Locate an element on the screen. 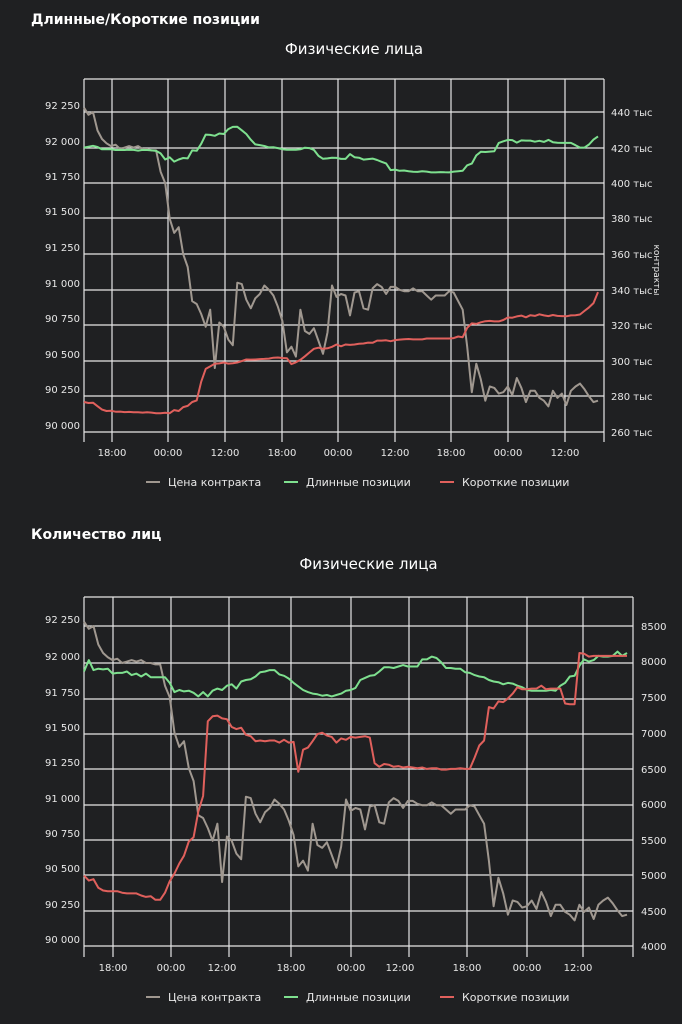 The width and height of the screenshot is (682, 1024). y-right-tick-label: 4500 is located at coordinates (653, 912).